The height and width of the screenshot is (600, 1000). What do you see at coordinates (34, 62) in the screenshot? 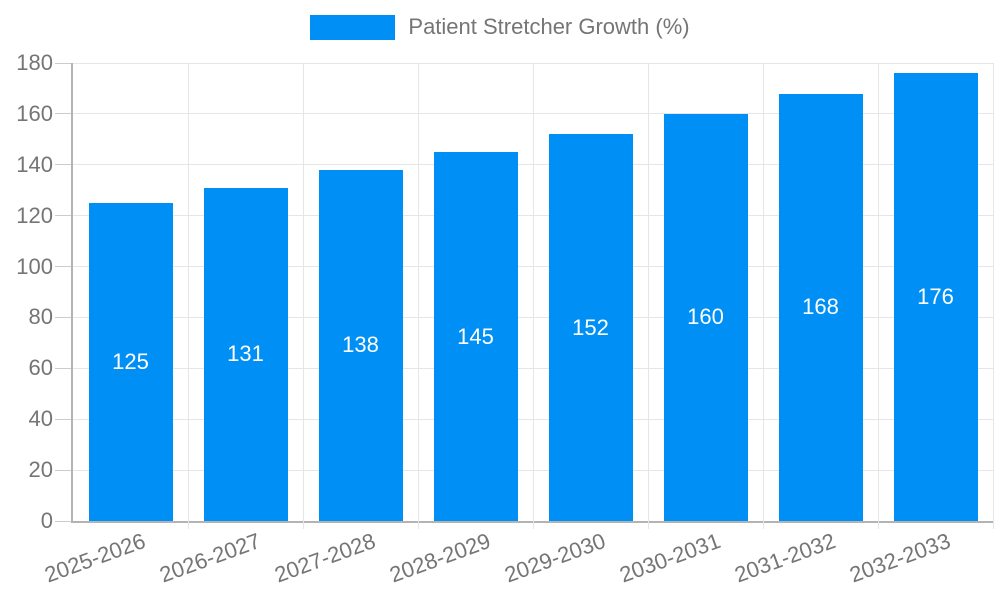
I see `y-axis-tick-label: 180` at bounding box center [34, 62].